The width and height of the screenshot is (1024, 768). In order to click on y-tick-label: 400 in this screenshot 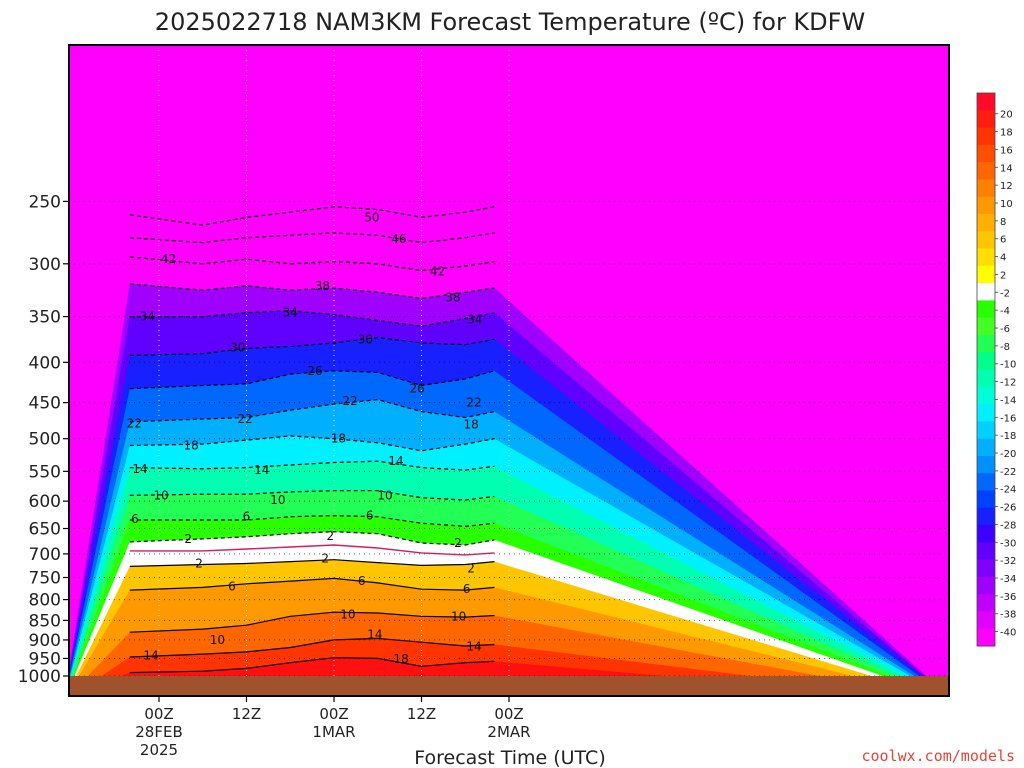, I will do `click(45, 363)`.